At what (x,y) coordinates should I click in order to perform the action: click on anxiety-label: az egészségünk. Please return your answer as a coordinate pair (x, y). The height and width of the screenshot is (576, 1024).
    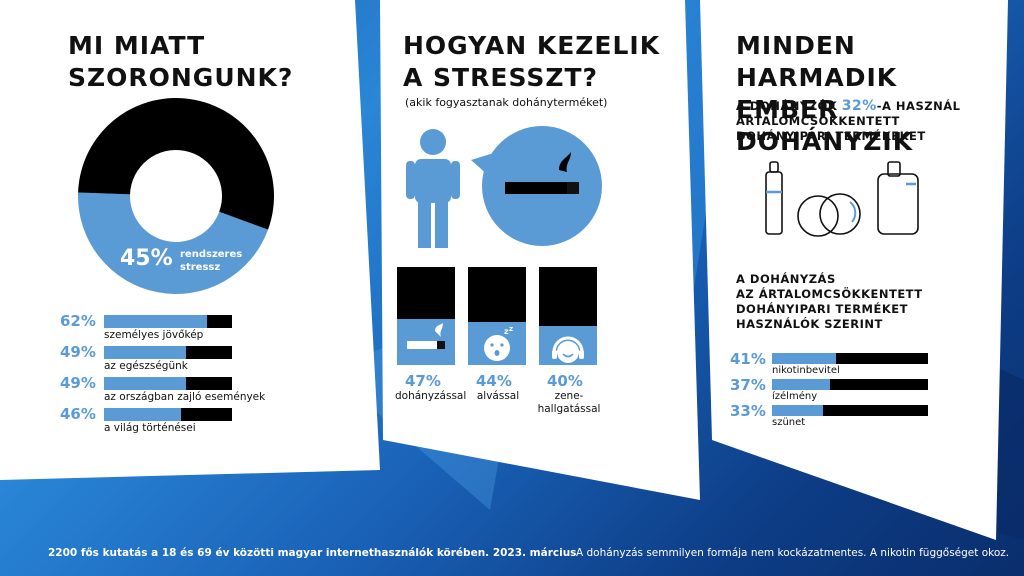
    Looking at the image, I should click on (146, 366).